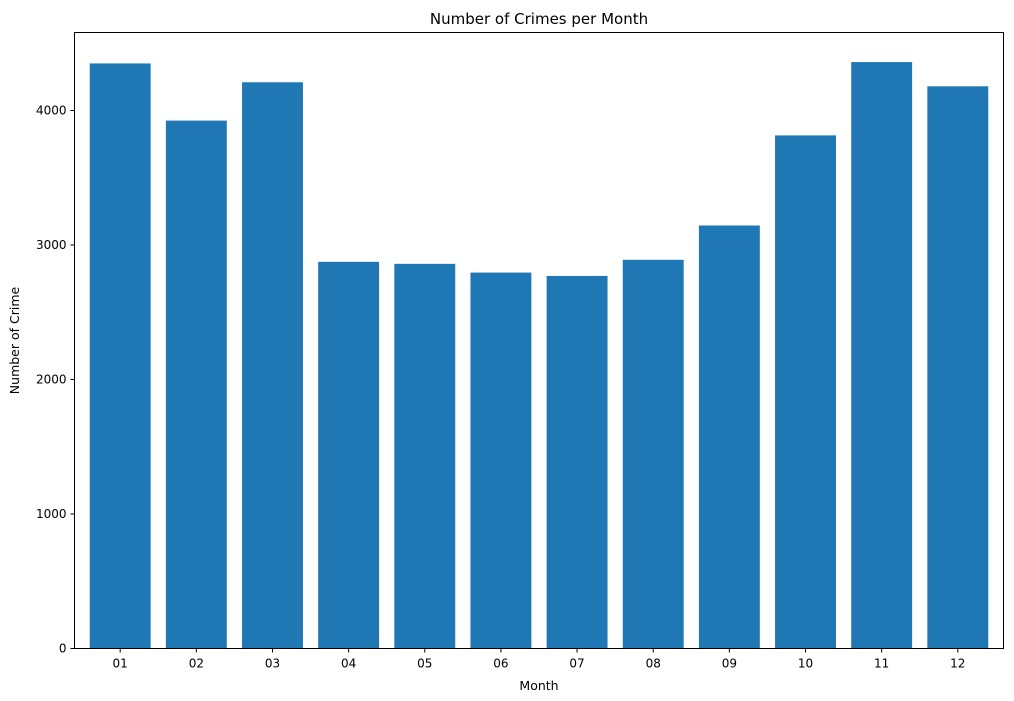 The width and height of the screenshot is (1014, 701). What do you see at coordinates (63, 649) in the screenshot?
I see `y-tick-label: 0` at bounding box center [63, 649].